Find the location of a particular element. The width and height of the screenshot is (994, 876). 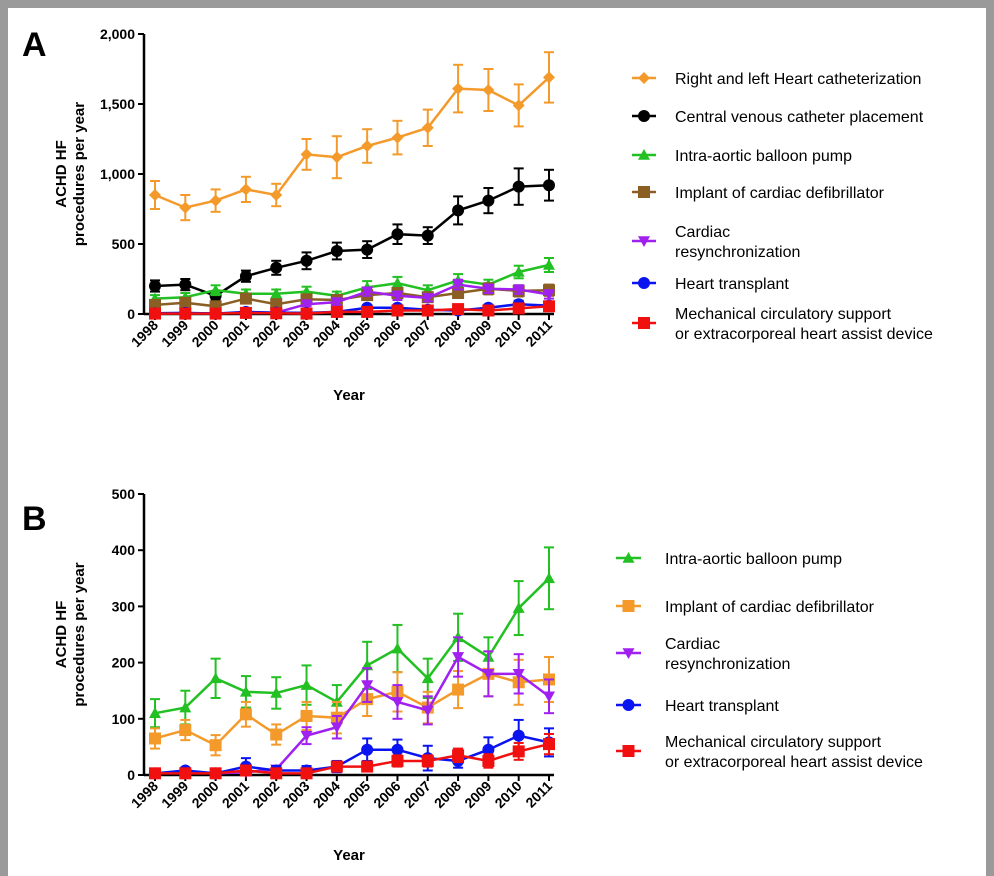

x-axis-title: Year is located at coordinates (349, 395).